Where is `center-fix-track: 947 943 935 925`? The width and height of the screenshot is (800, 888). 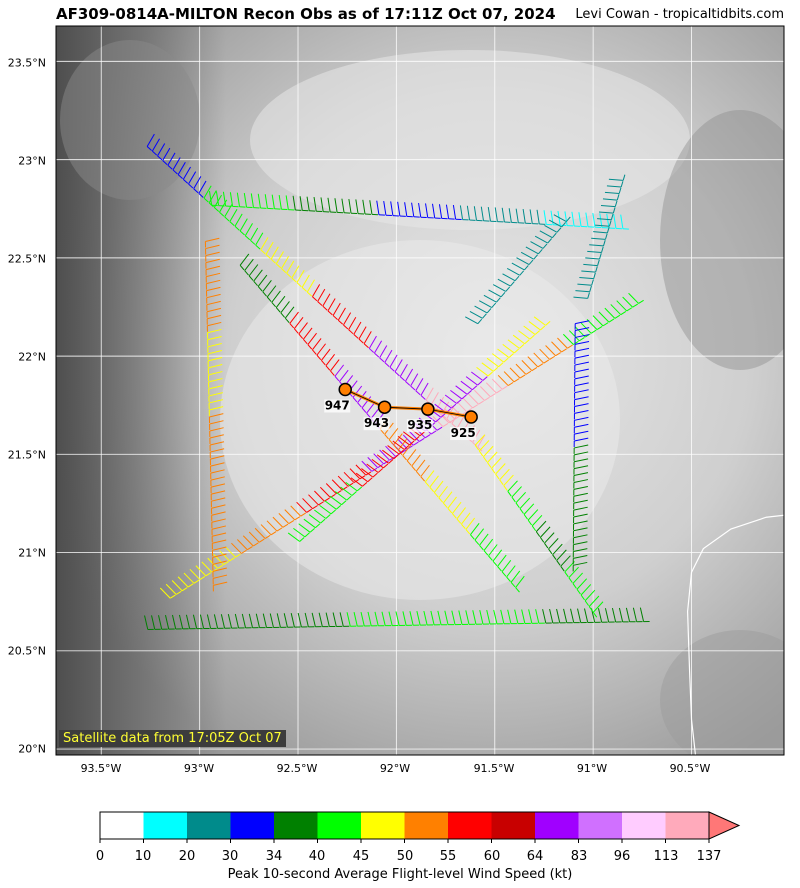 center-fix-track: 947 943 935 925 is located at coordinates (401, 411).